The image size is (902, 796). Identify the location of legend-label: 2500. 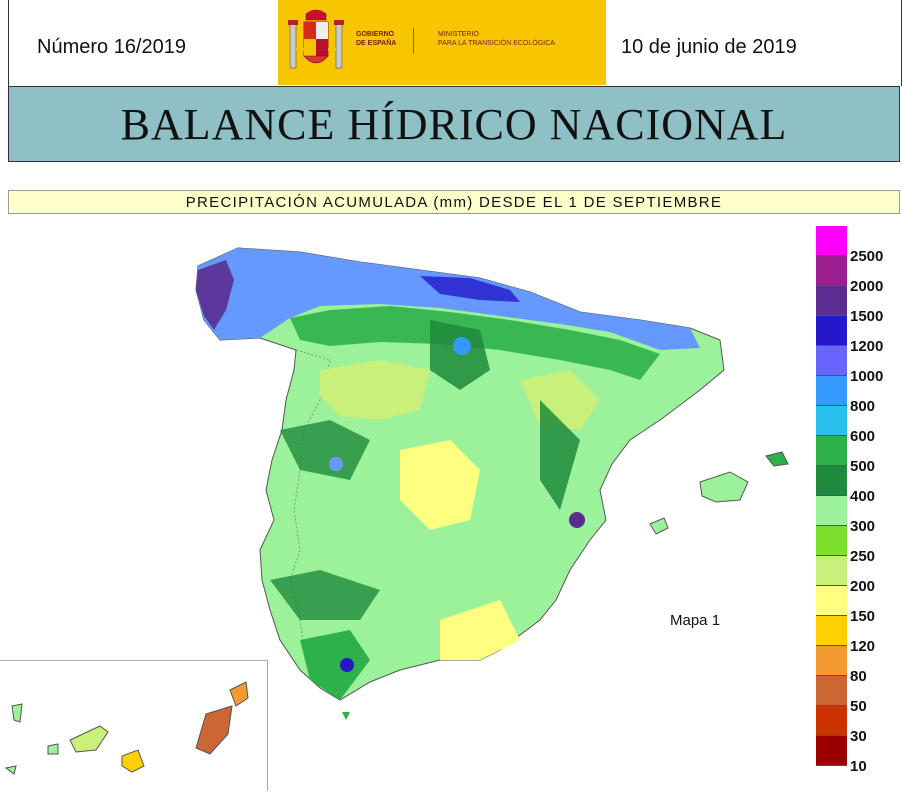
(867, 256).